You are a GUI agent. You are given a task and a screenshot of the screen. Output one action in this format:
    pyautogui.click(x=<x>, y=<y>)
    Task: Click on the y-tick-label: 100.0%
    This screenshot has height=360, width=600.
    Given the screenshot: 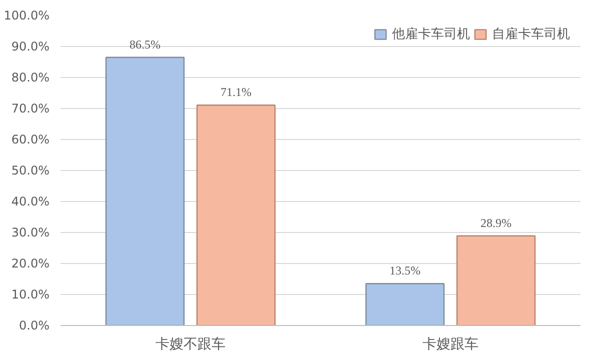 What is the action you would take?
    pyautogui.click(x=27, y=15)
    